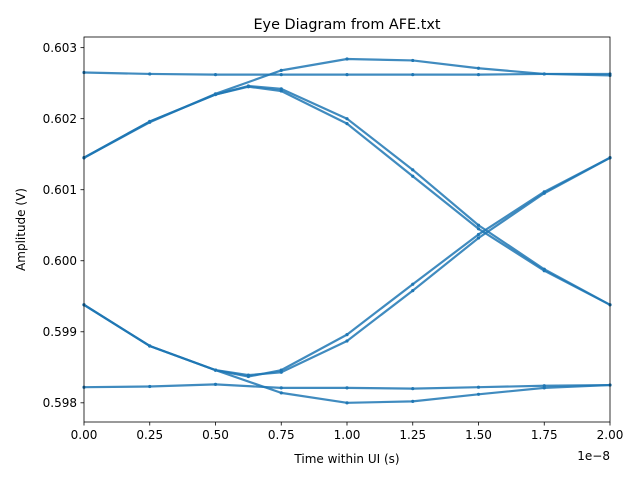 This screenshot has width=640, height=480. I want to click on y-tick-label: 0.599, so click(60, 332).